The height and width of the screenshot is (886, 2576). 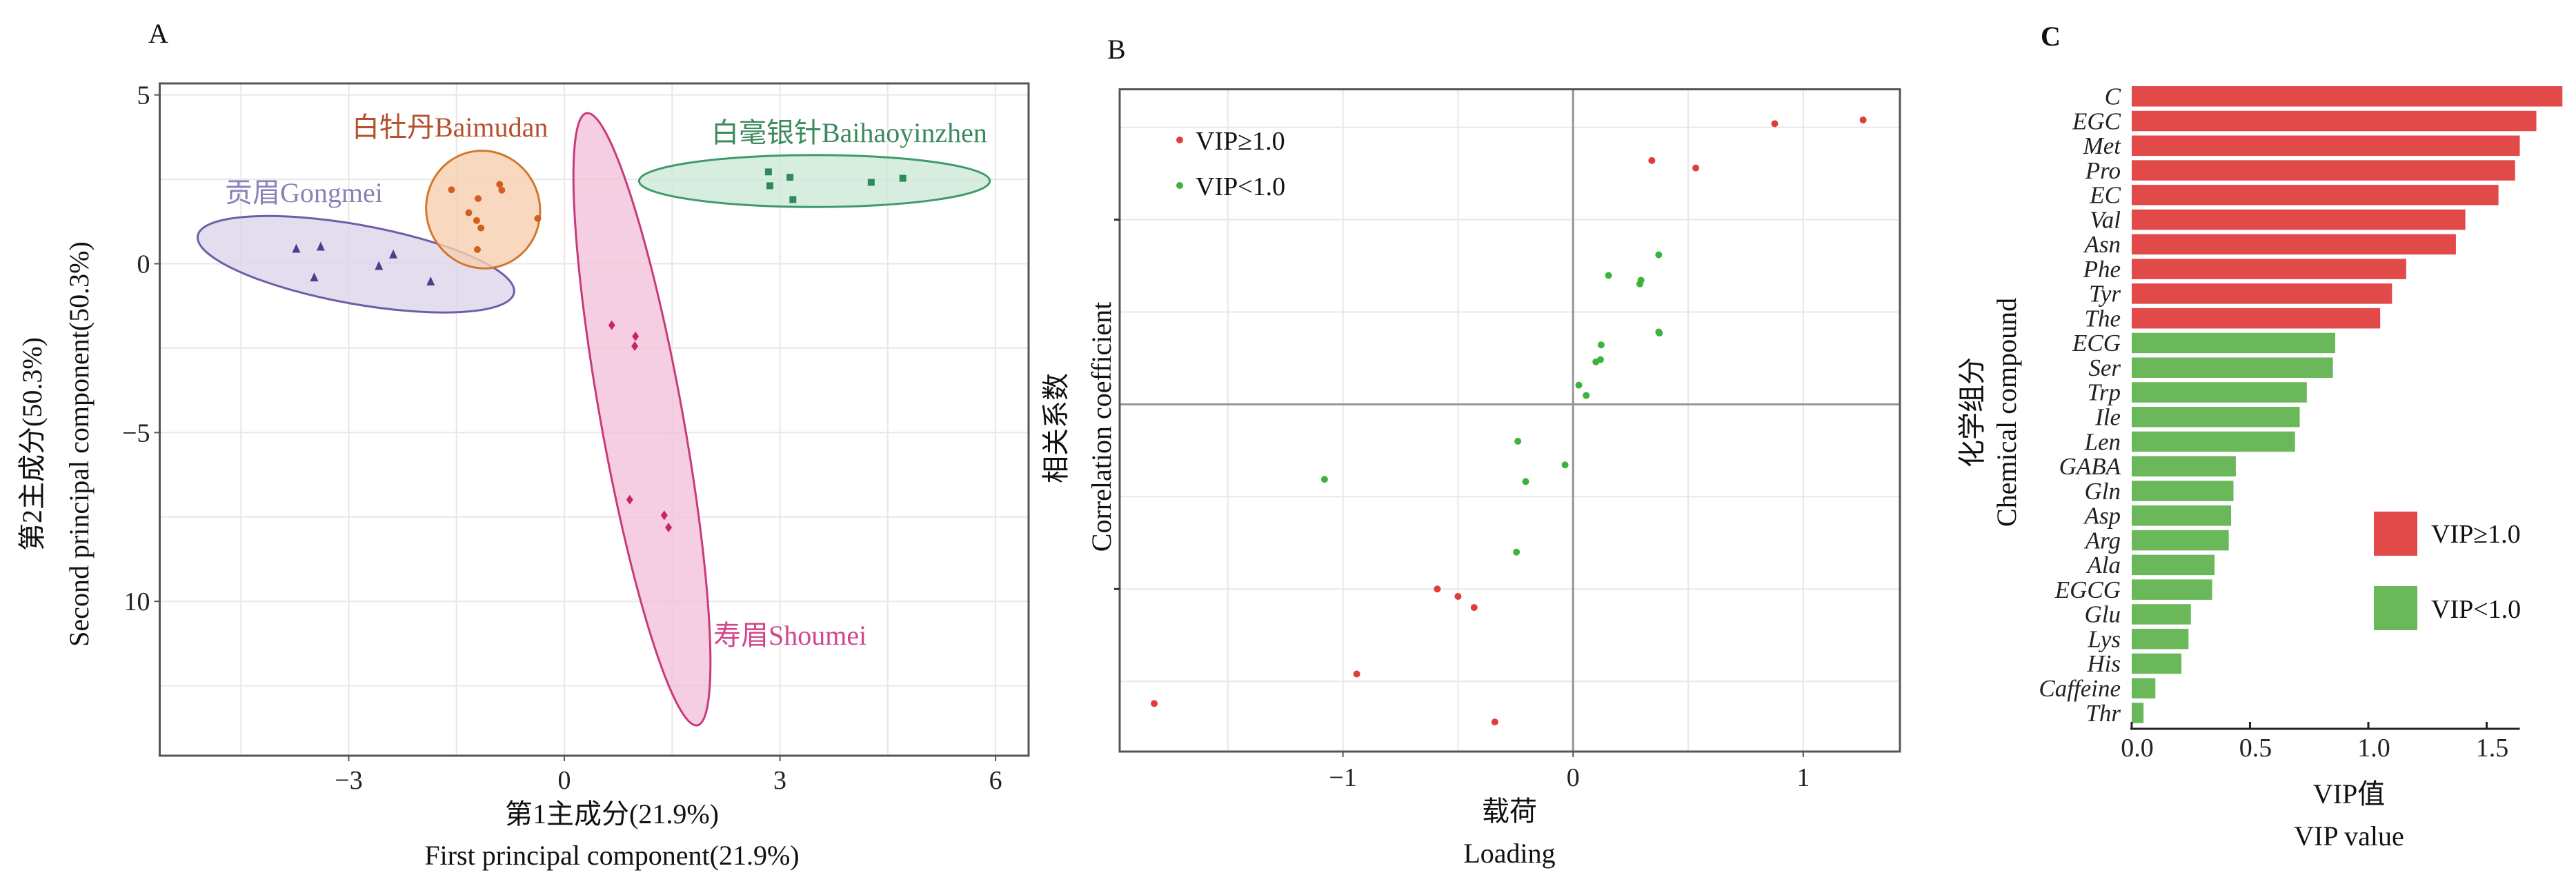 I want to click on legend-swatch-vip-high, so click(x=2395, y=534).